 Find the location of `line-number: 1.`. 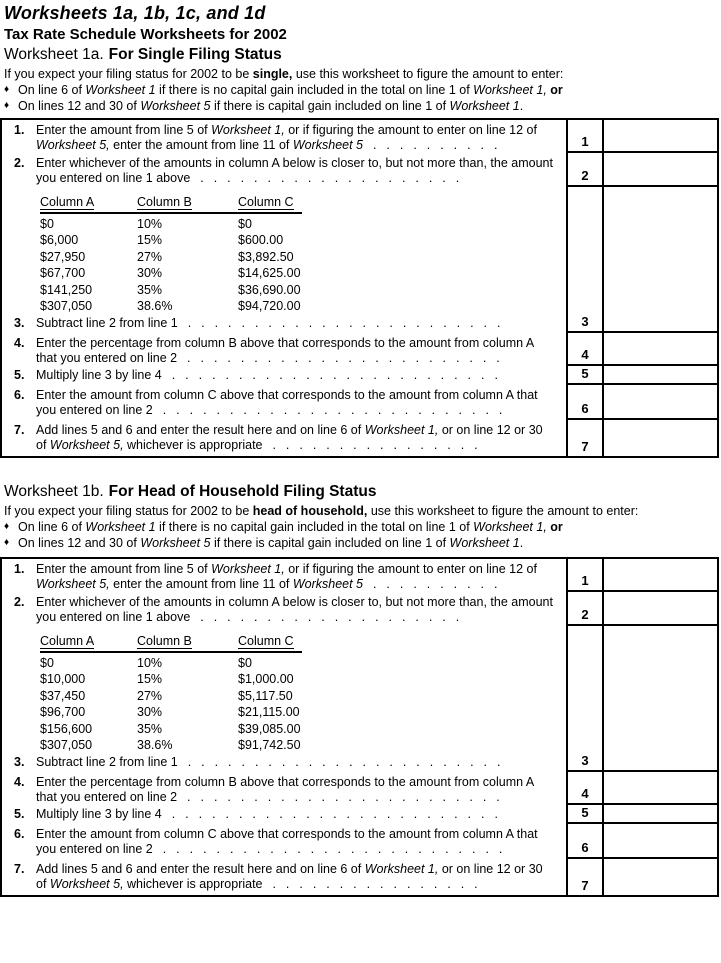

line-number: 1. is located at coordinates (19, 130).